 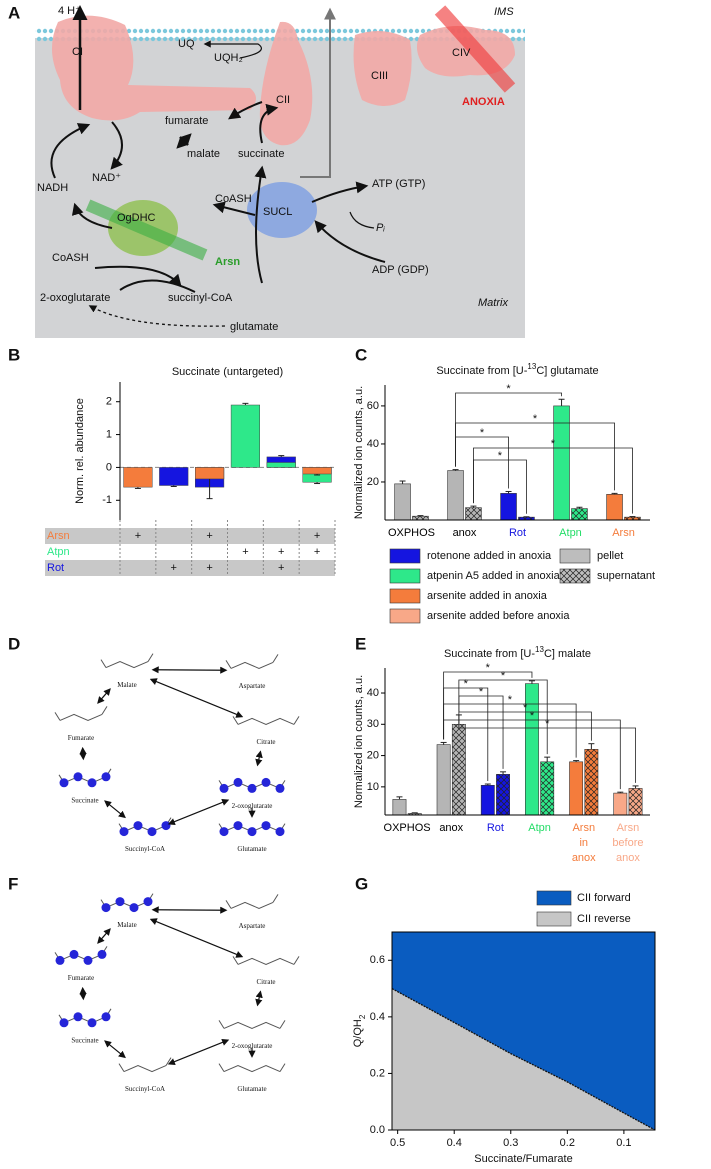 What do you see at coordinates (567, 371) in the screenshot?
I see `chart-title-part: C] glutamate` at bounding box center [567, 371].